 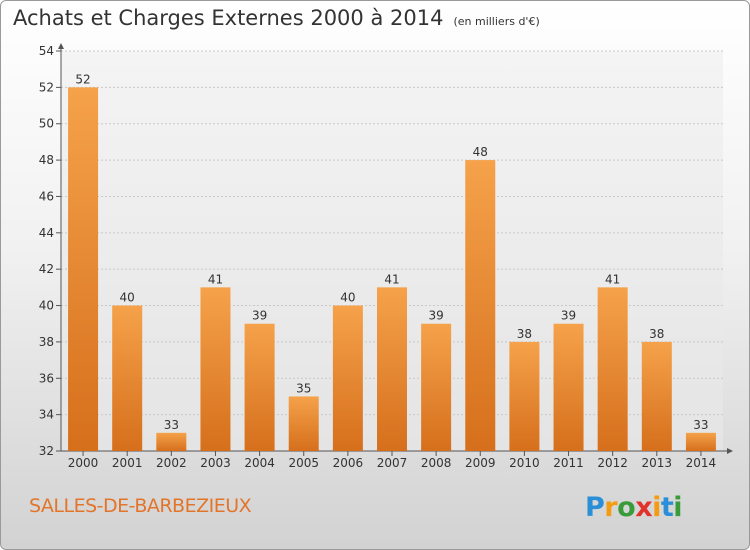 What do you see at coordinates (701, 463) in the screenshot?
I see `x-tick-label: 2014` at bounding box center [701, 463].